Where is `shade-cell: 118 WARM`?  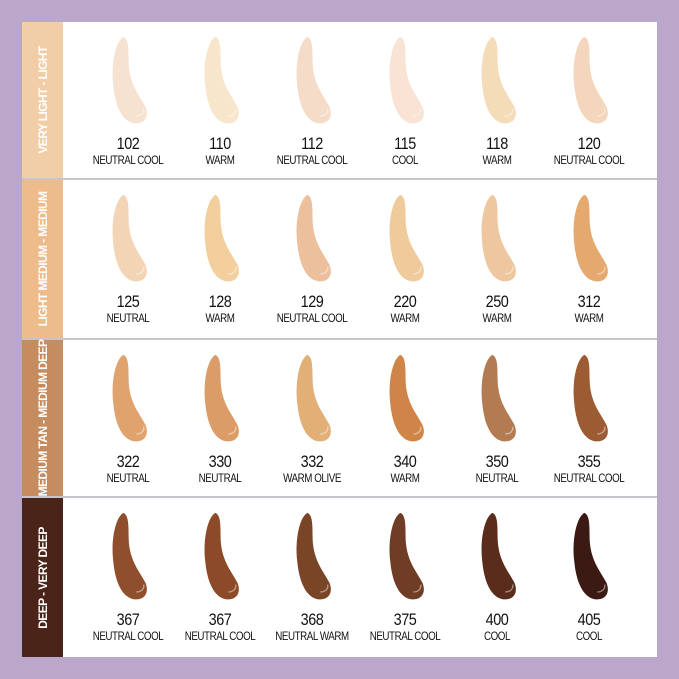
shade-cell: 118 WARM is located at coordinates (497, 100).